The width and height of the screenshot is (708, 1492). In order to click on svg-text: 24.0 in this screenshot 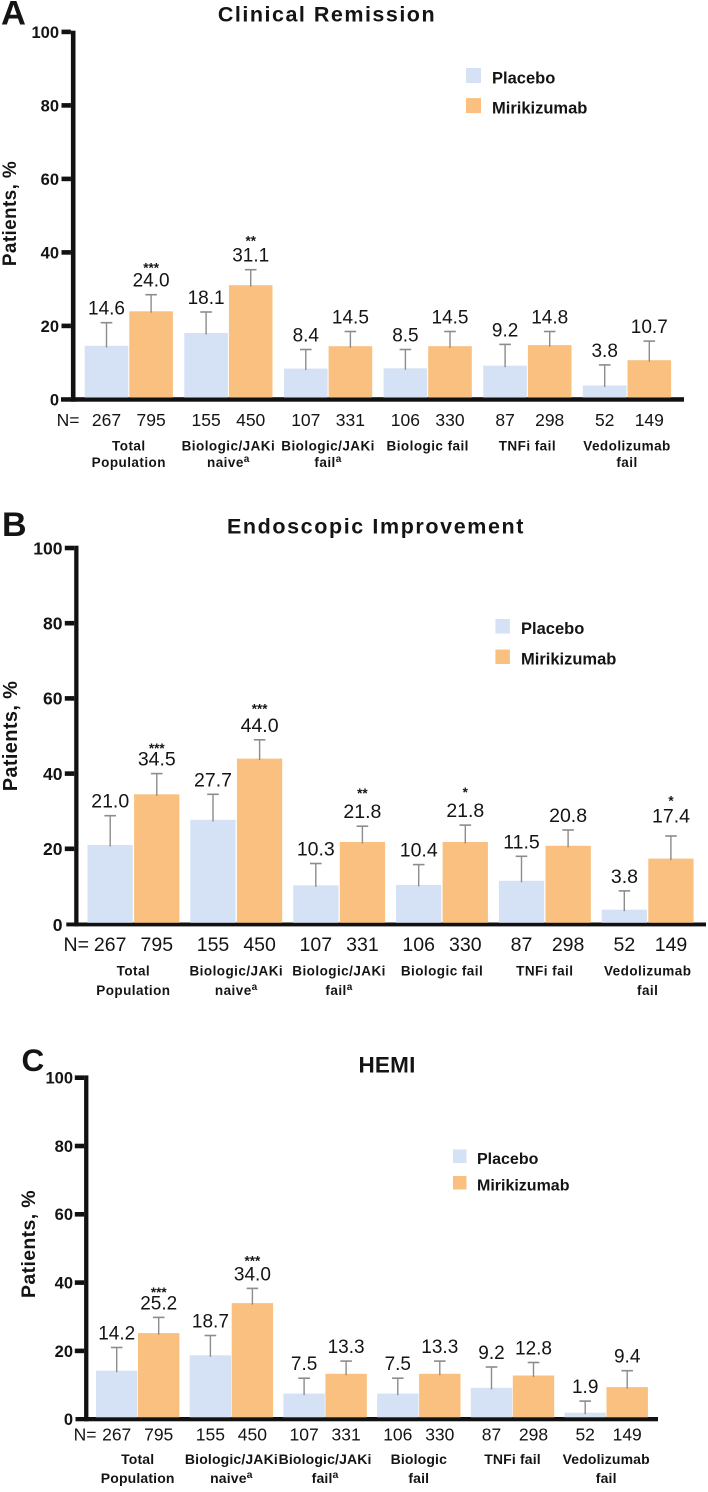, I will do `click(151, 281)`.